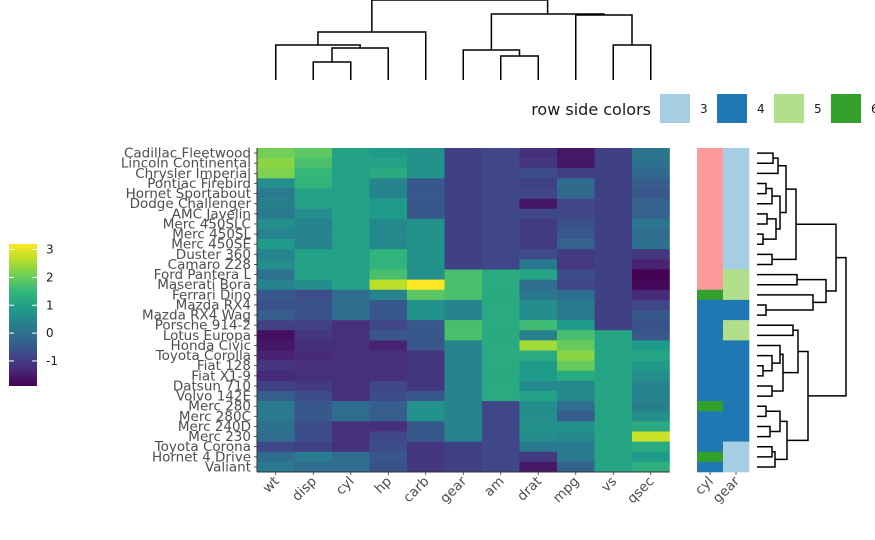 The height and width of the screenshot is (540, 875). I want to click on heatmap-cell-pontiac-firebird-cyl, so click(351, 183).